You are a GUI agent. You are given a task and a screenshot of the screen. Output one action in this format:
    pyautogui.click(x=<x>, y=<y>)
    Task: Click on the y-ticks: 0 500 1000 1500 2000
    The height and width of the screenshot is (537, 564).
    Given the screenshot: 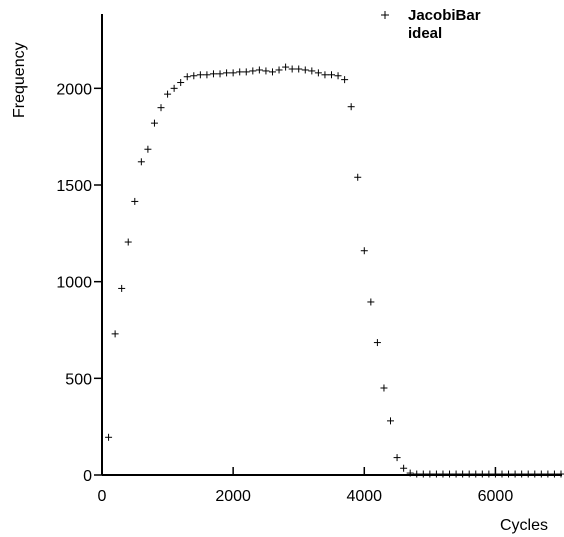 What is the action you would take?
    pyautogui.click(x=79, y=283)
    